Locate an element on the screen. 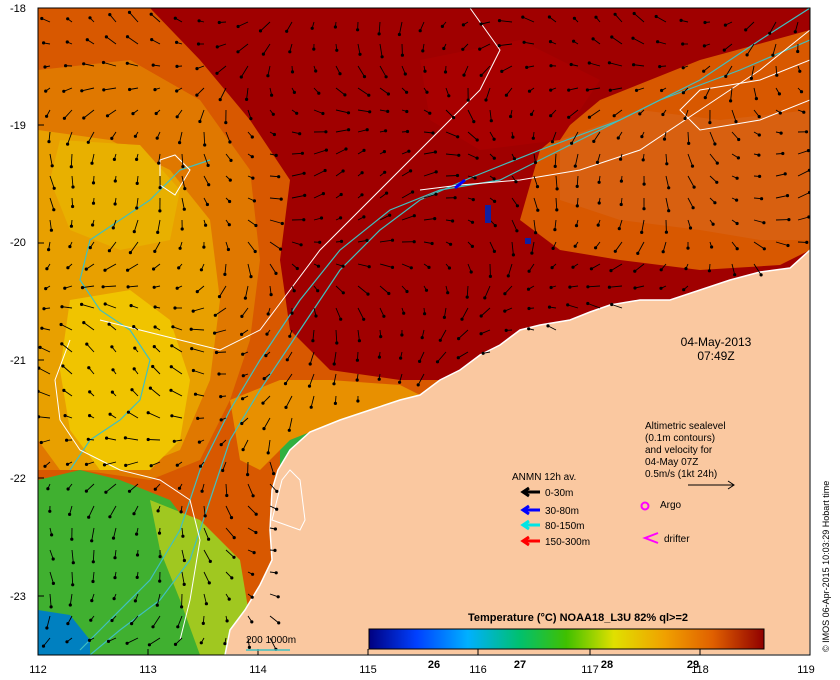  isobath-legend-label: 200 1000m is located at coordinates (271, 640).